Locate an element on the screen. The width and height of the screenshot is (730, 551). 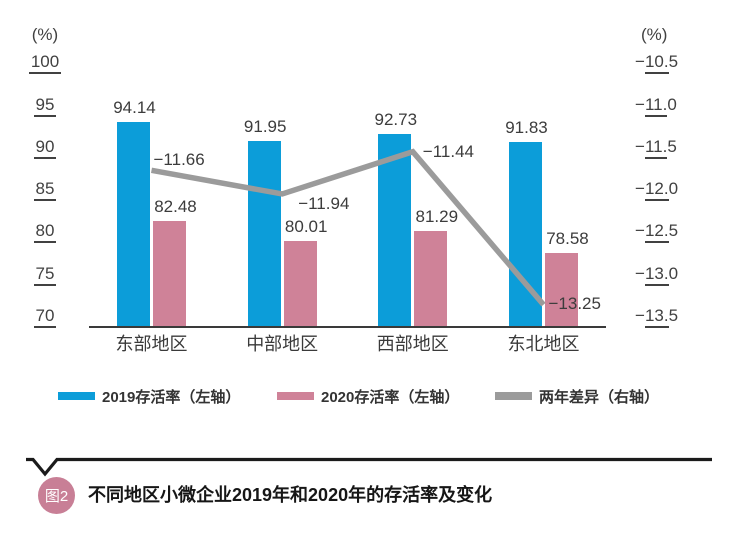
tick-label: 70 is located at coordinates (45, 317).